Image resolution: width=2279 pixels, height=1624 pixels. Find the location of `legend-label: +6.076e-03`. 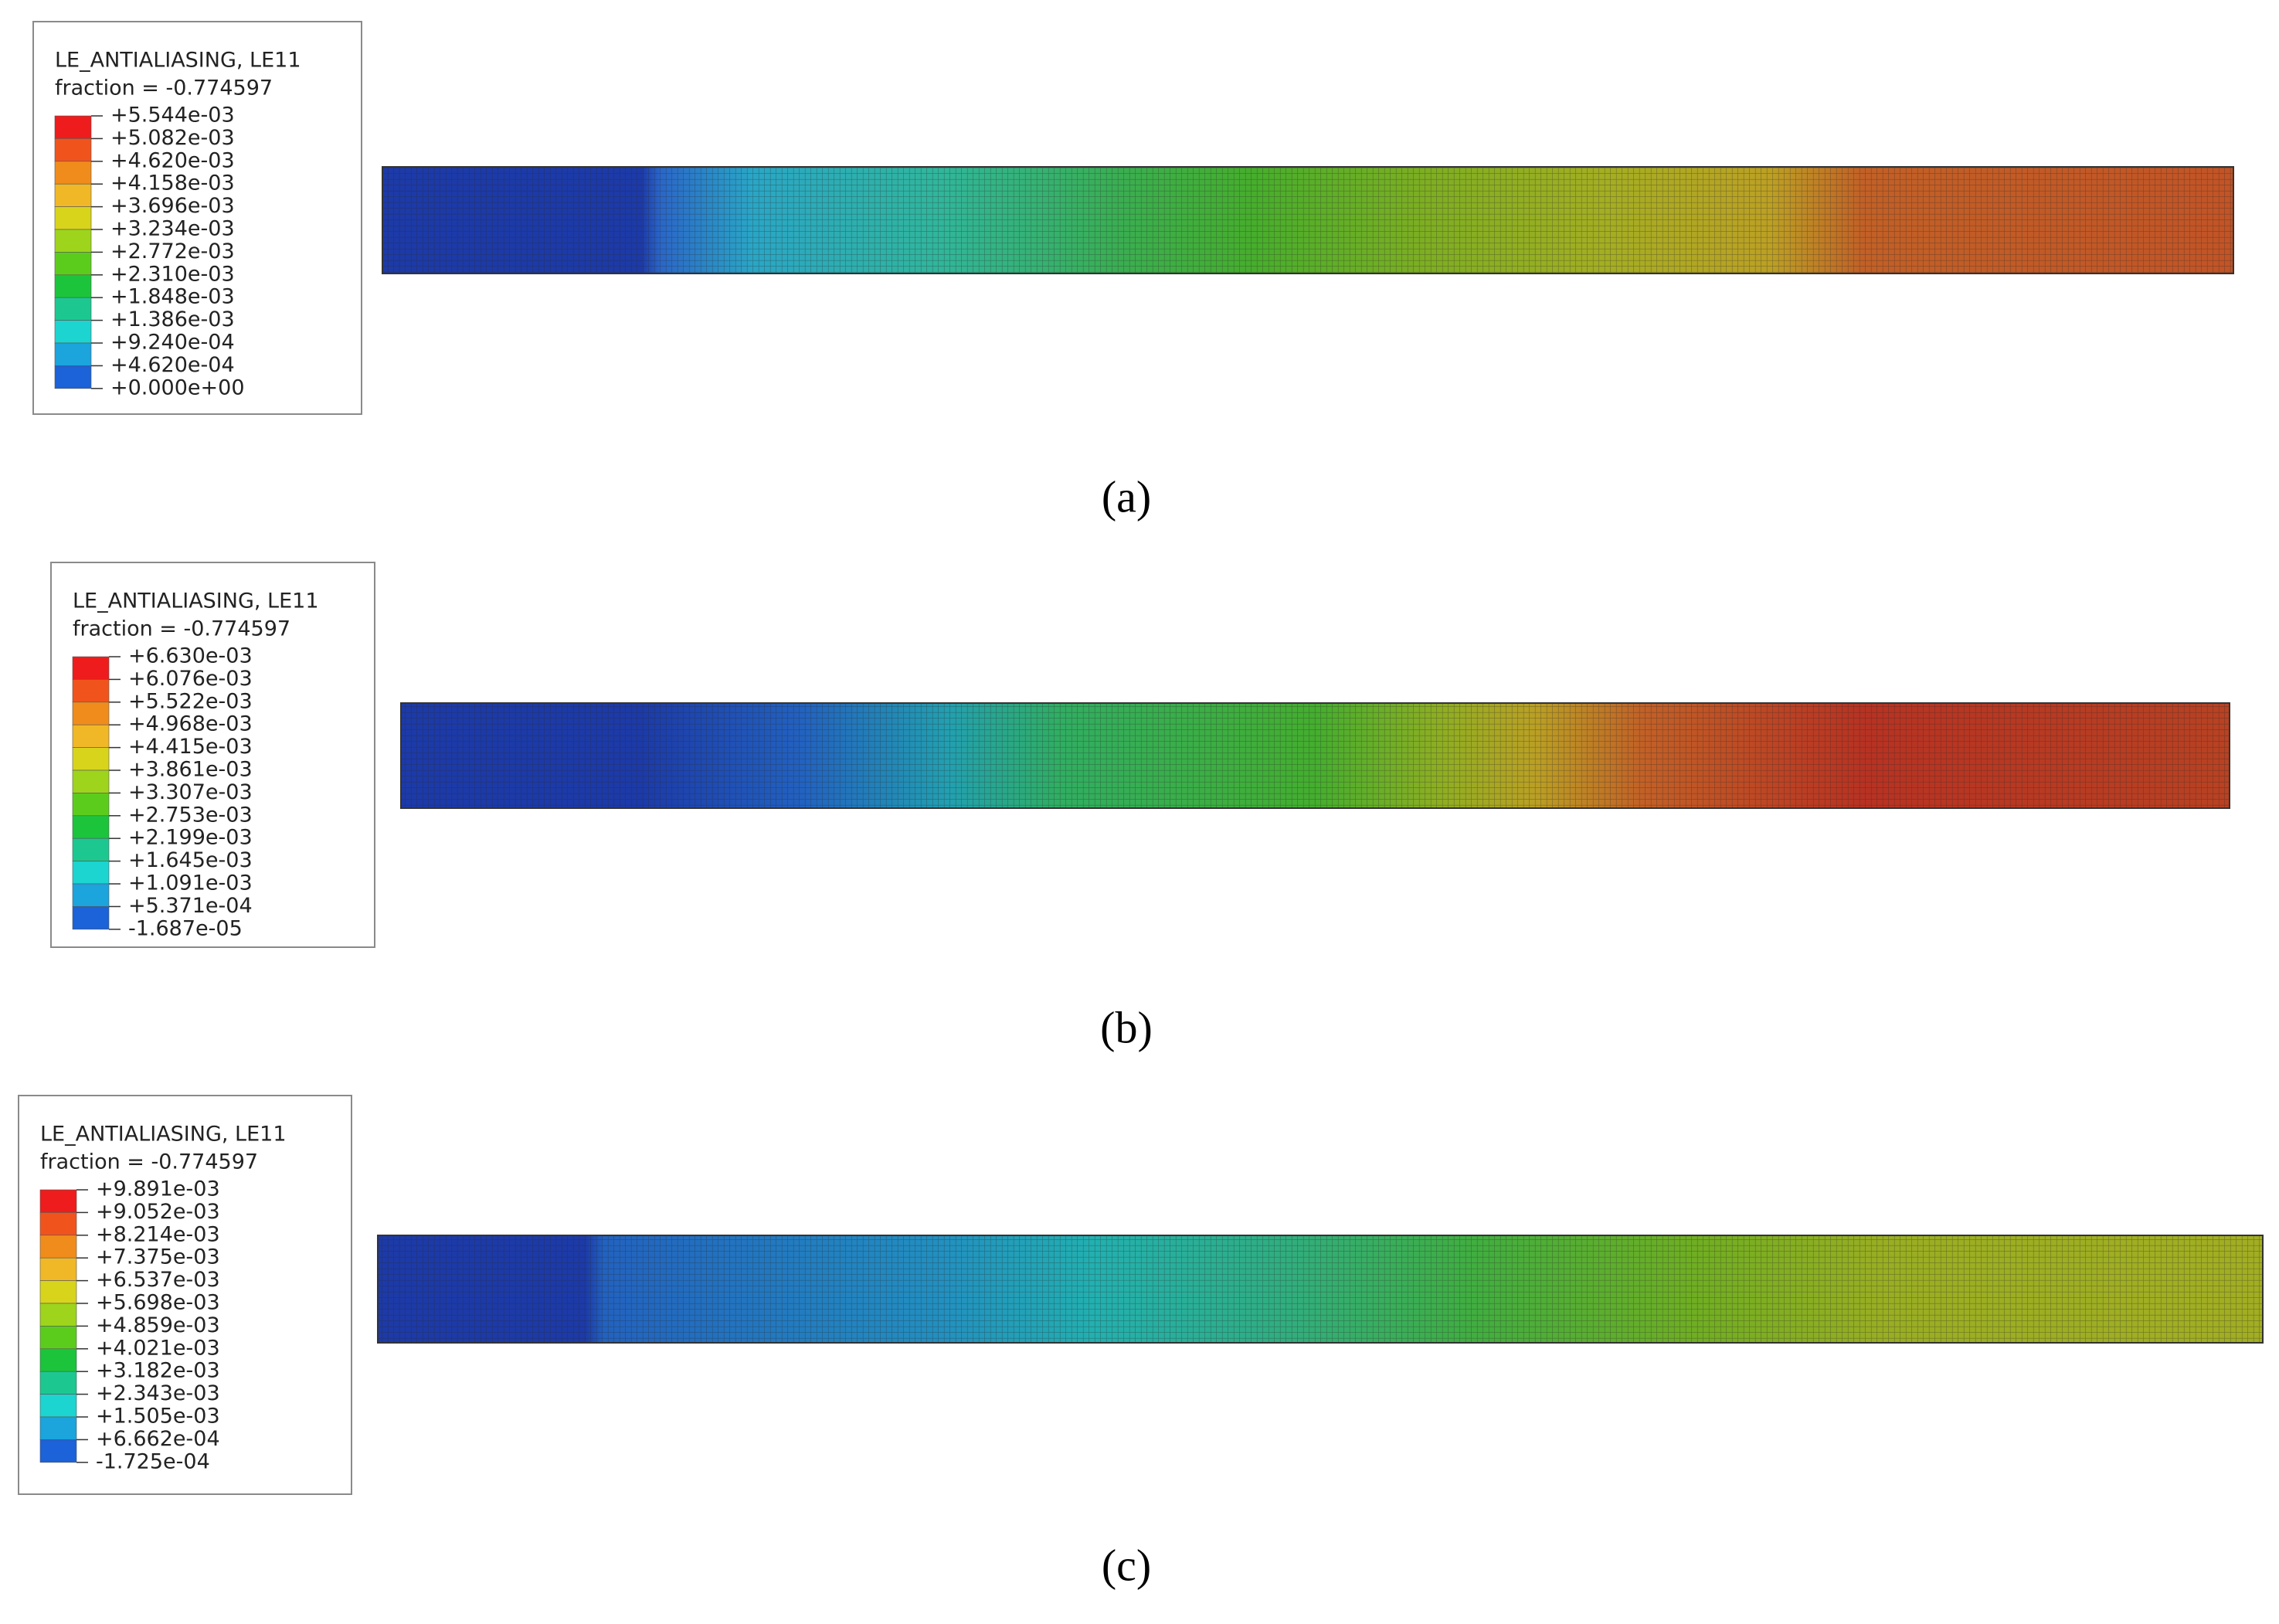

legend-label: +6.076e-03 is located at coordinates (191, 679).